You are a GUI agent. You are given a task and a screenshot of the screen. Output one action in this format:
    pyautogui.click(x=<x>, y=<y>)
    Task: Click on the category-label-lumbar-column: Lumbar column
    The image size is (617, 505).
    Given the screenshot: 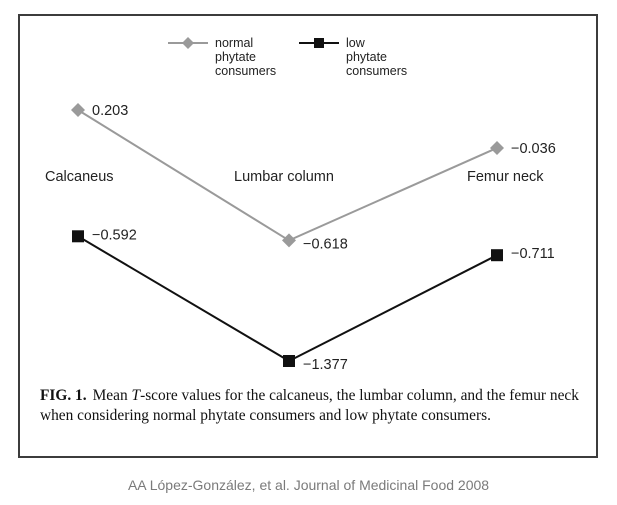 What is the action you would take?
    pyautogui.click(x=284, y=177)
    